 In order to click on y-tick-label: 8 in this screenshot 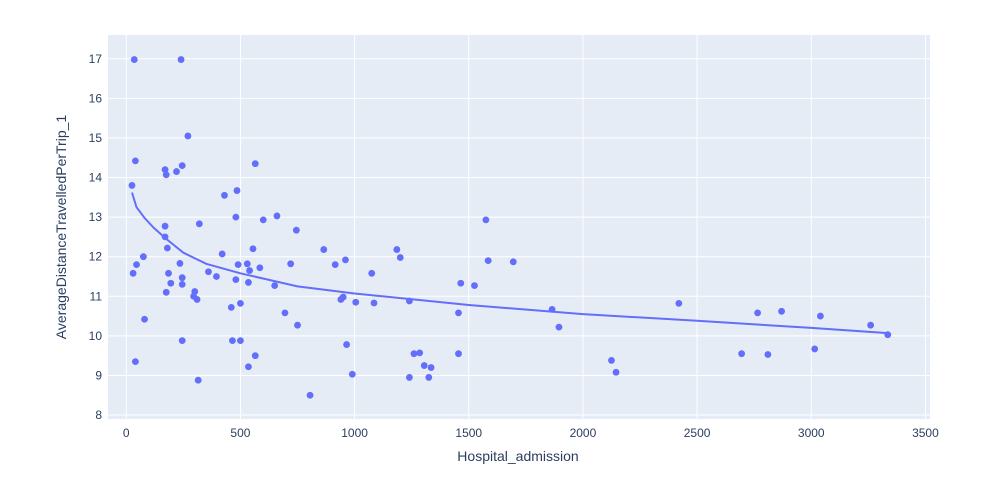, I will do `click(98, 415)`.